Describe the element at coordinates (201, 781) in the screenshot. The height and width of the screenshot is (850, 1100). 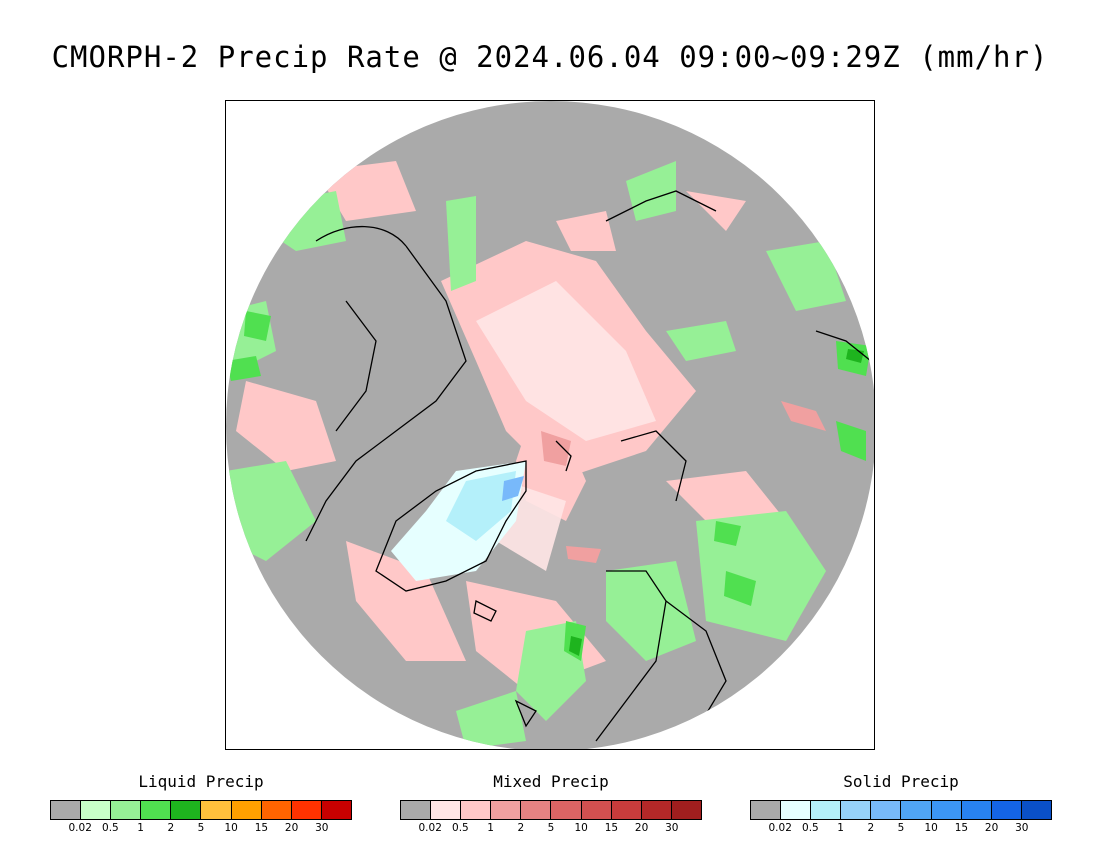
I see `legend-title: Liquid Precip` at that location.